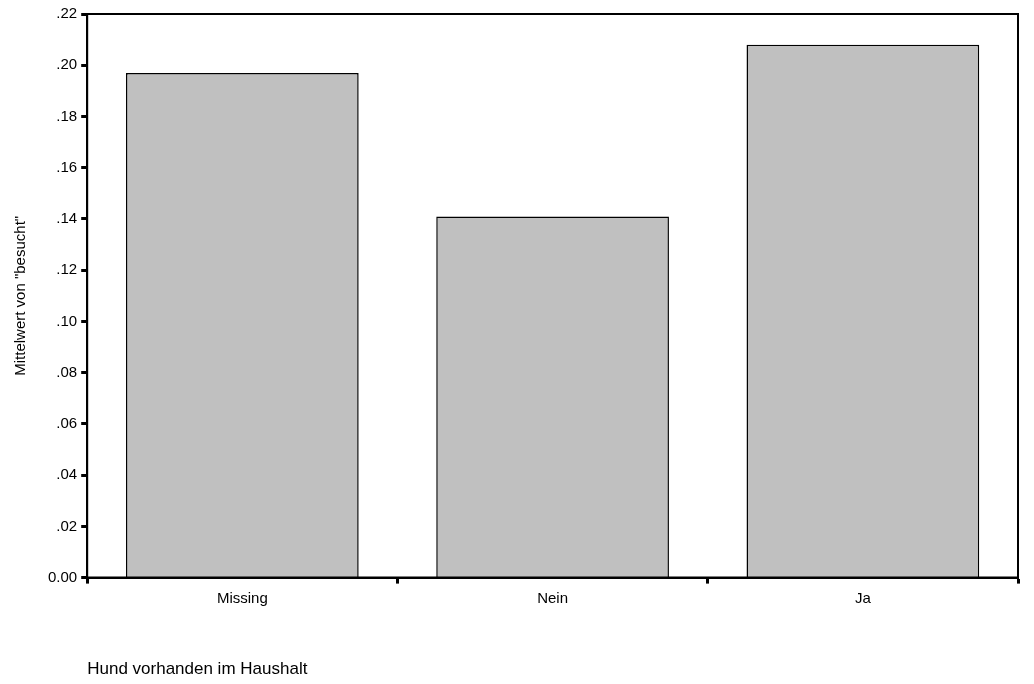 The width and height of the screenshot is (1034, 684). What do you see at coordinates (67, 371) in the screenshot?
I see `y-tick-label: .08` at bounding box center [67, 371].